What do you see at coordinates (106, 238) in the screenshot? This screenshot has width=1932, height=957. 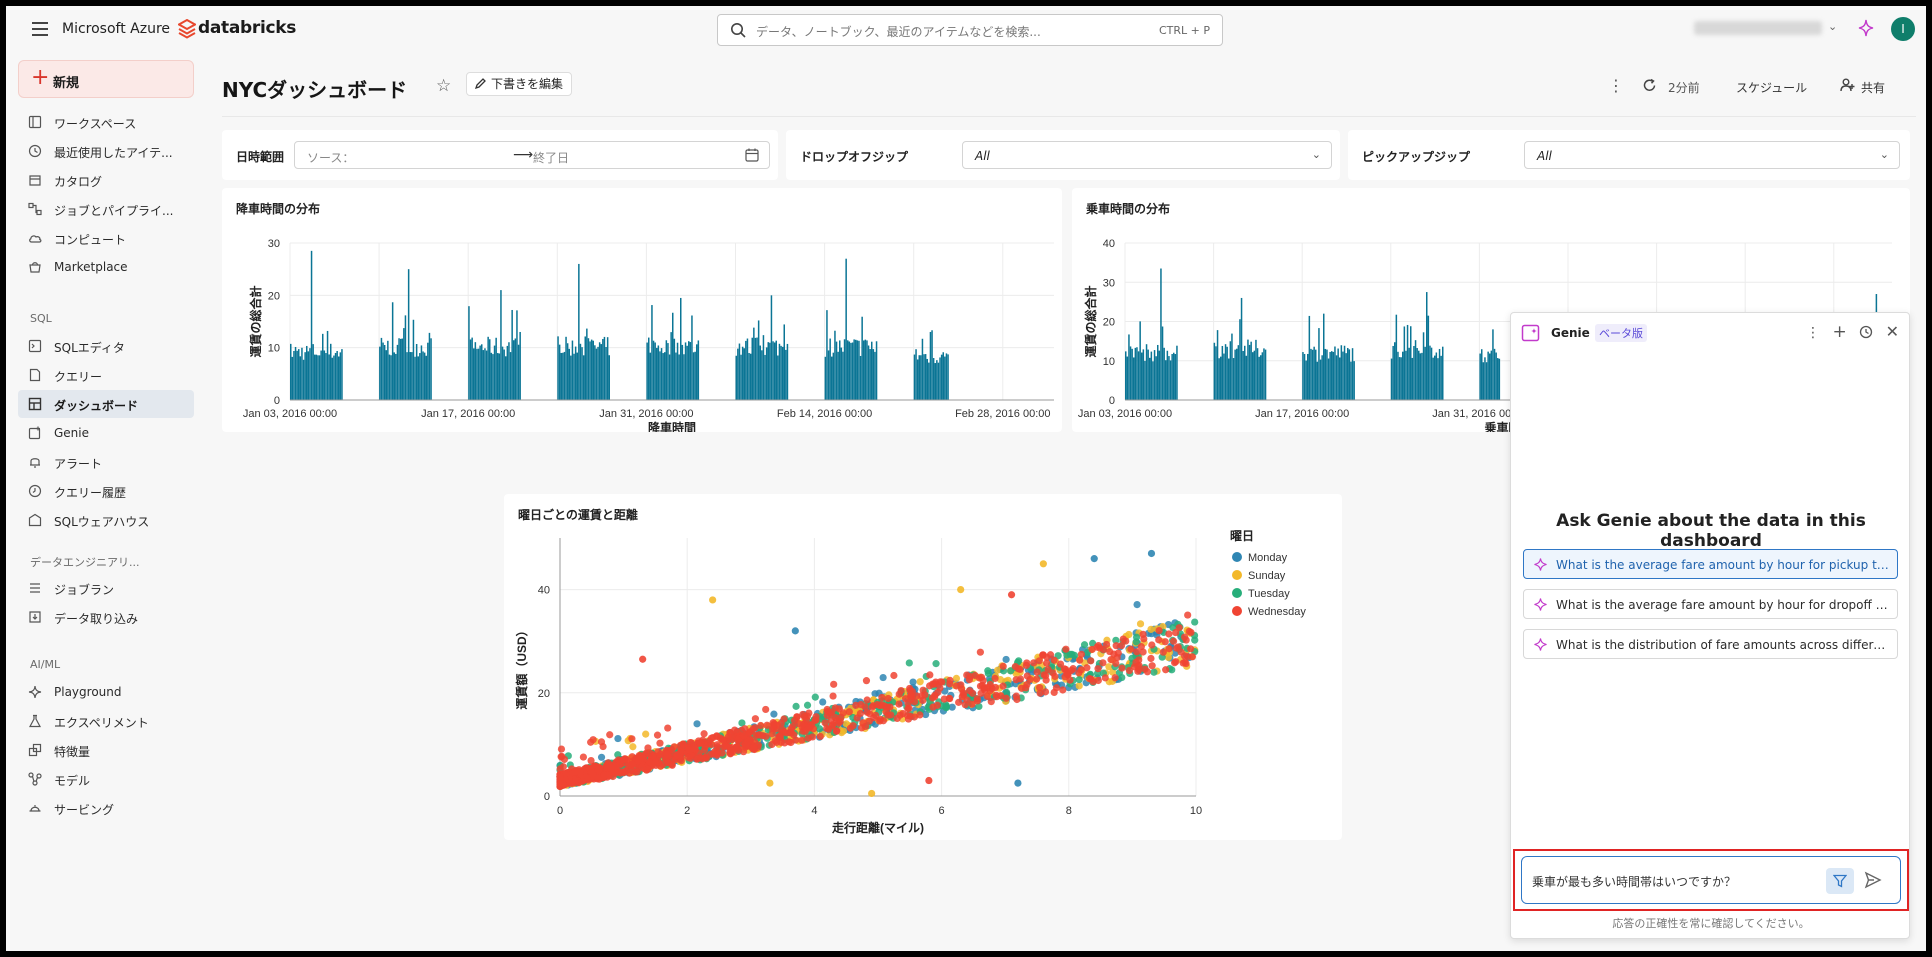 I see `sidebar-item-items-4: コンピュート` at bounding box center [106, 238].